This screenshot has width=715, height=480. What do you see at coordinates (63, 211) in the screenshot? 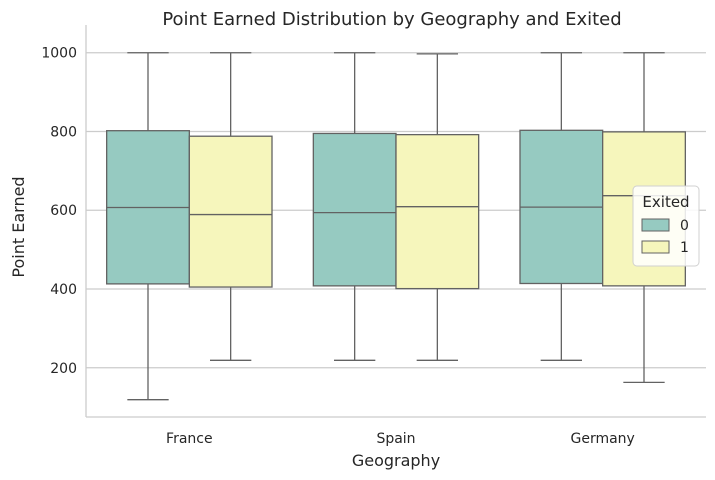
I see `y-tick-label: 600` at bounding box center [63, 211].